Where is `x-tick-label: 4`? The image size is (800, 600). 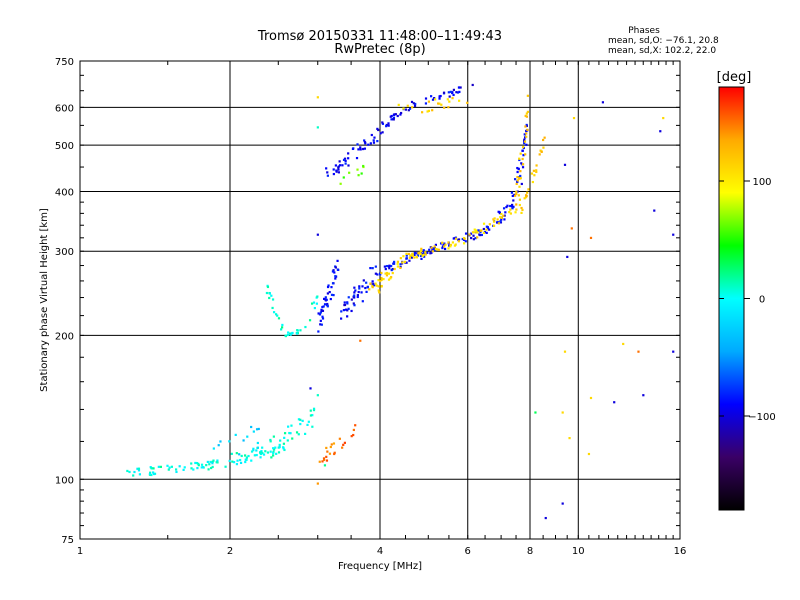
x-tick-label: 4 is located at coordinates (380, 551).